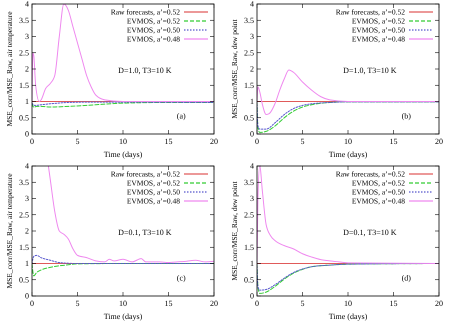 The image size is (450, 325). What do you see at coordinates (407, 277) in the screenshot?
I see `annotation: (d)` at bounding box center [407, 277].